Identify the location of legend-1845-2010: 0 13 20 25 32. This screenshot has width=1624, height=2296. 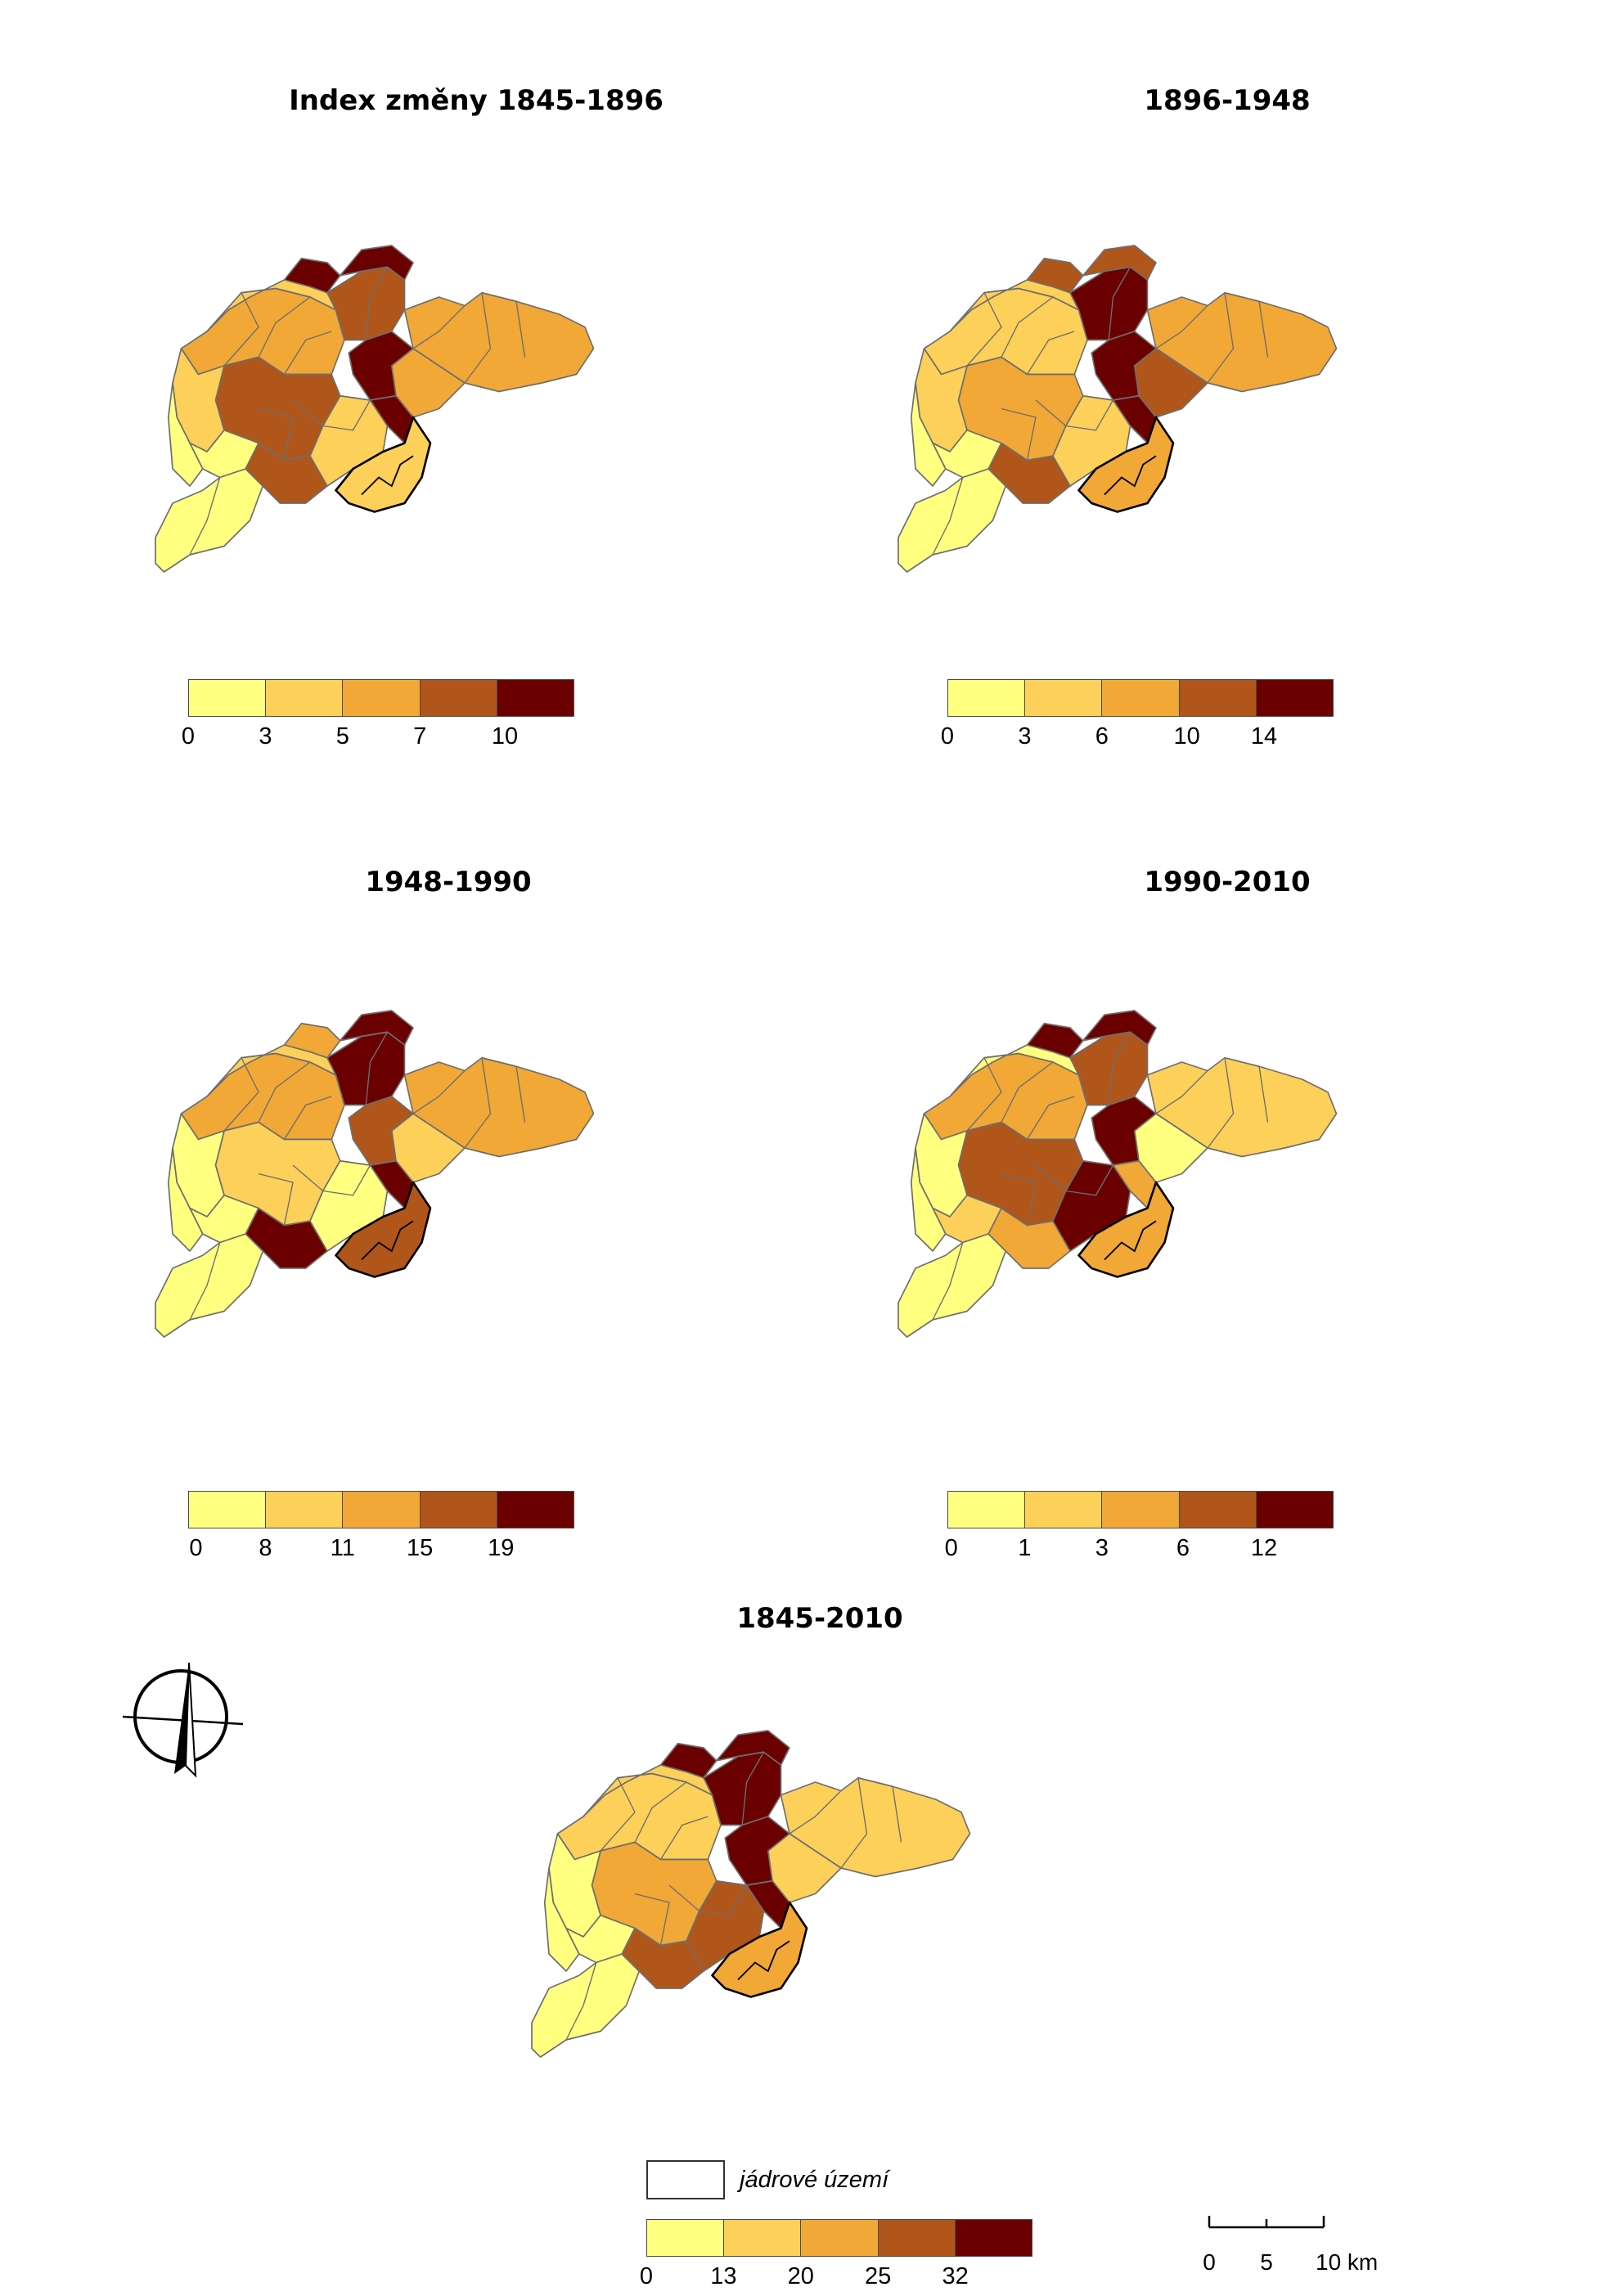
(836, 2257).